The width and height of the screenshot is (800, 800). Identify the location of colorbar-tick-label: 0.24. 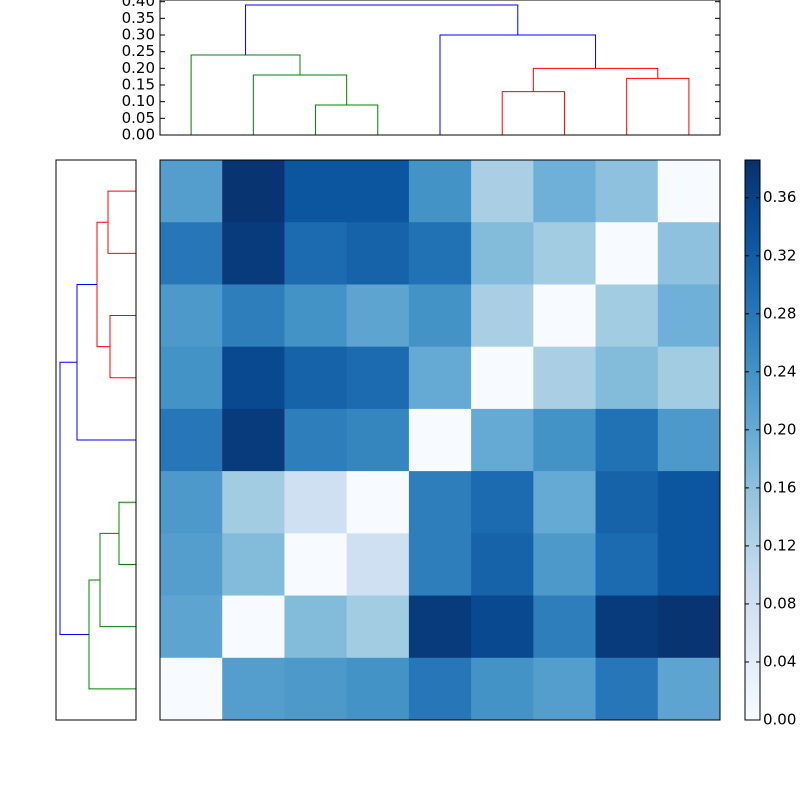
(779, 371).